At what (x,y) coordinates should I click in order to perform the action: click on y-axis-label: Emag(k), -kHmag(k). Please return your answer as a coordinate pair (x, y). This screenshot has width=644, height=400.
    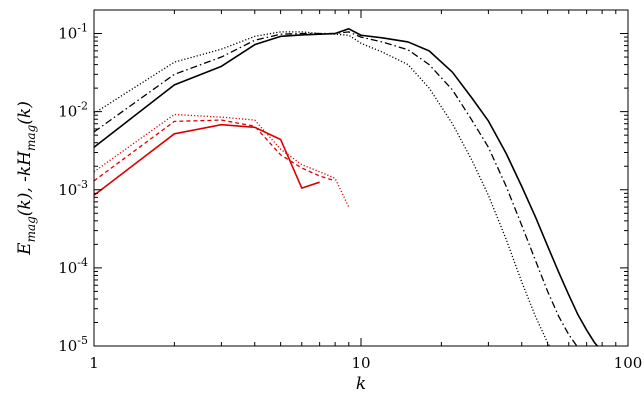
    Looking at the image, I should click on (26, 178).